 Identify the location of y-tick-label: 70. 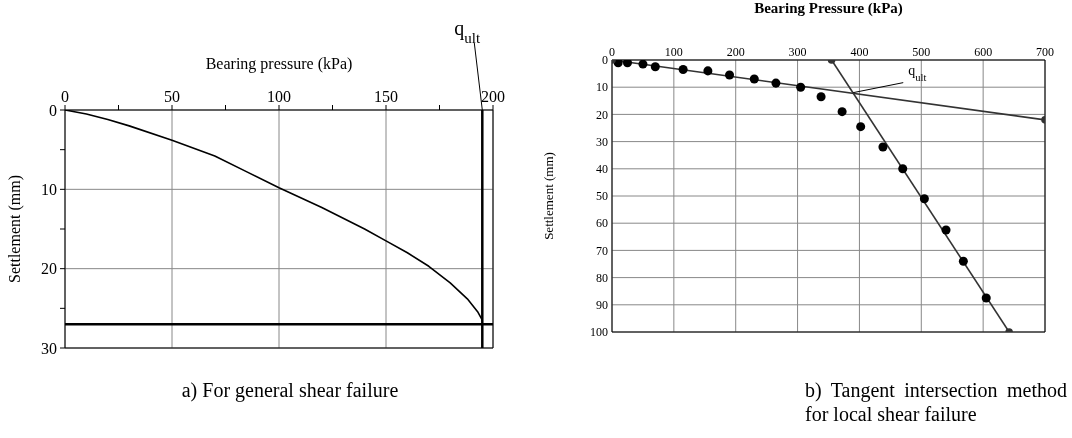
(602, 250).